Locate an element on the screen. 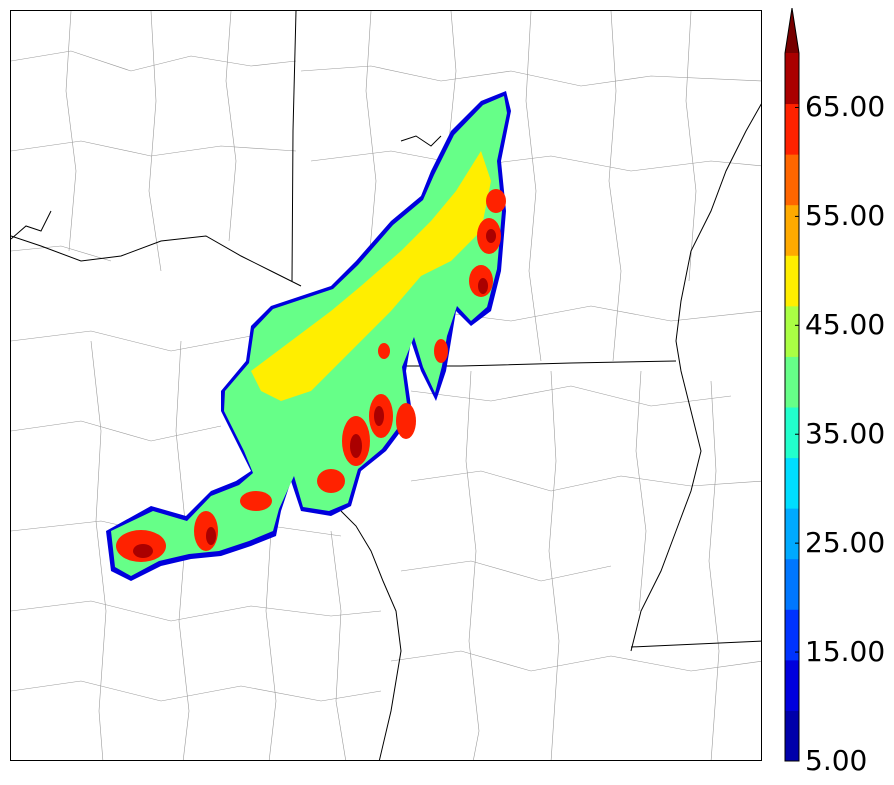 The image size is (894, 785). colorbar-tick-label: 5.00 is located at coordinates (836, 760).